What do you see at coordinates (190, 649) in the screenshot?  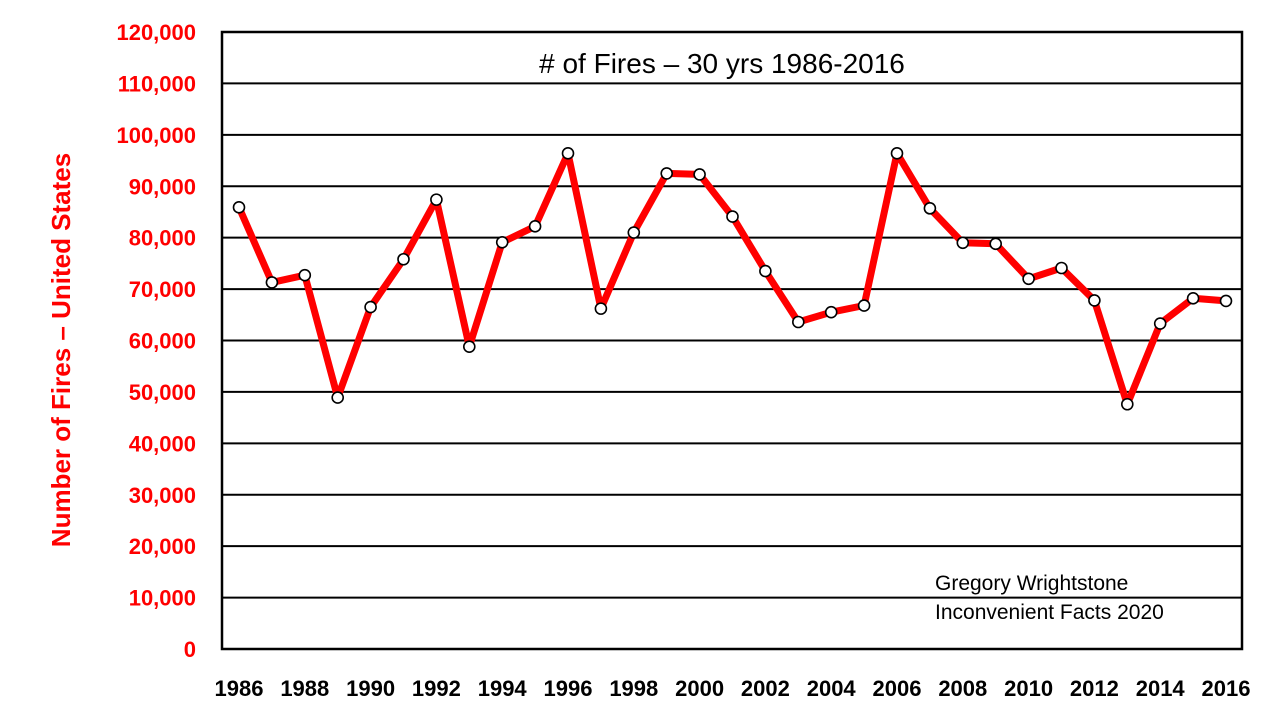 I see `y-tick-label: 0` at bounding box center [190, 649].